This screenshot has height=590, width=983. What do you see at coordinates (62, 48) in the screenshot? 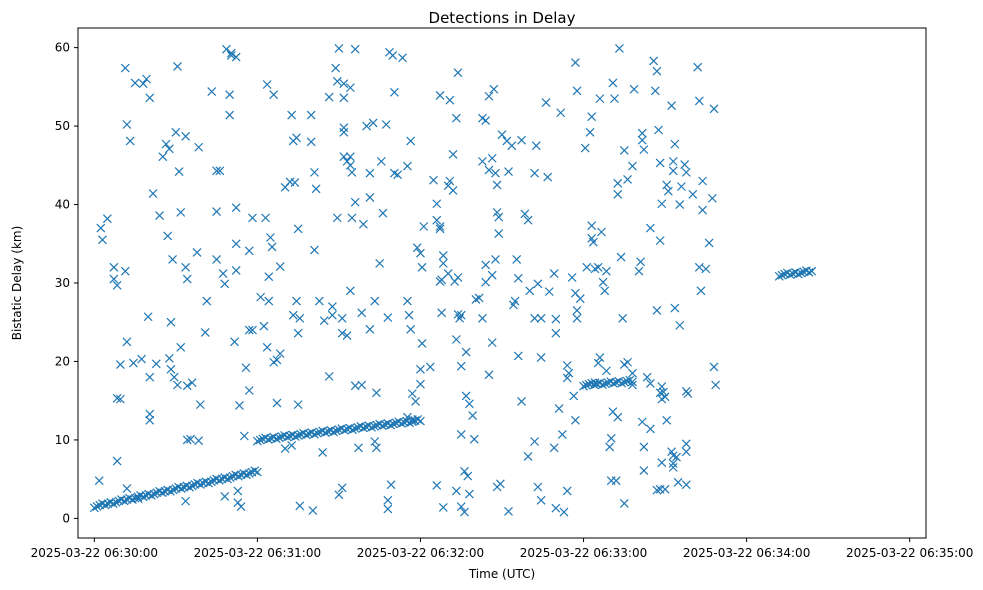
I see `y-tick-label-6: 60` at bounding box center [62, 48].